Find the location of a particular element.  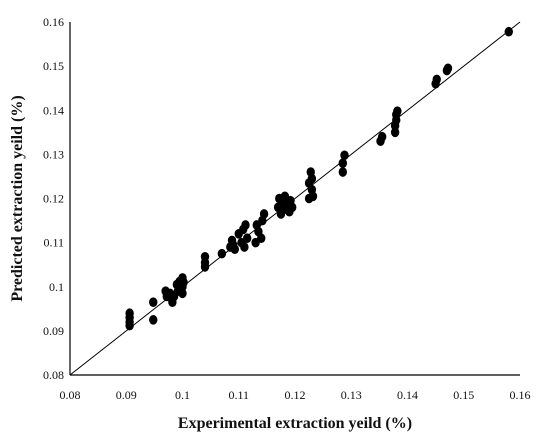

x-tick-label: 0.12 is located at coordinates (295, 395).